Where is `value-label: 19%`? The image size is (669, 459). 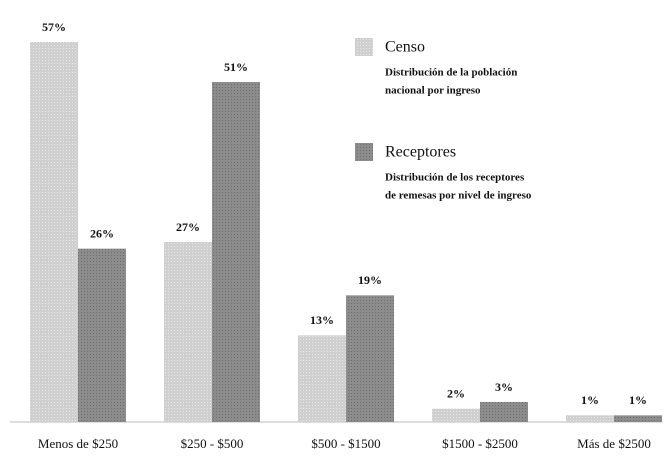
value-label: 19% is located at coordinates (370, 280).